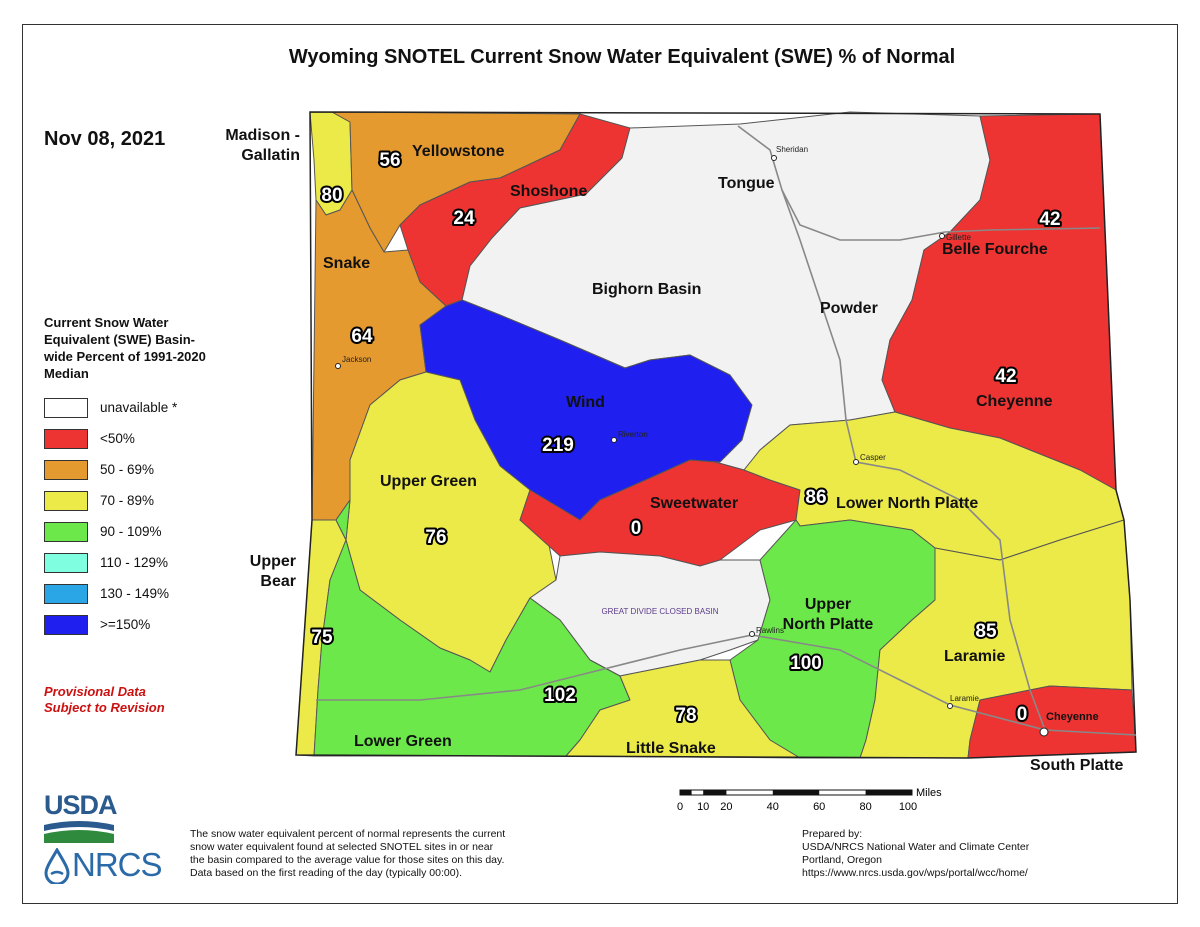 The width and height of the screenshot is (1200, 927). What do you see at coordinates (746, 183) in the screenshot?
I see `label-tongue: Tongue` at bounding box center [746, 183].